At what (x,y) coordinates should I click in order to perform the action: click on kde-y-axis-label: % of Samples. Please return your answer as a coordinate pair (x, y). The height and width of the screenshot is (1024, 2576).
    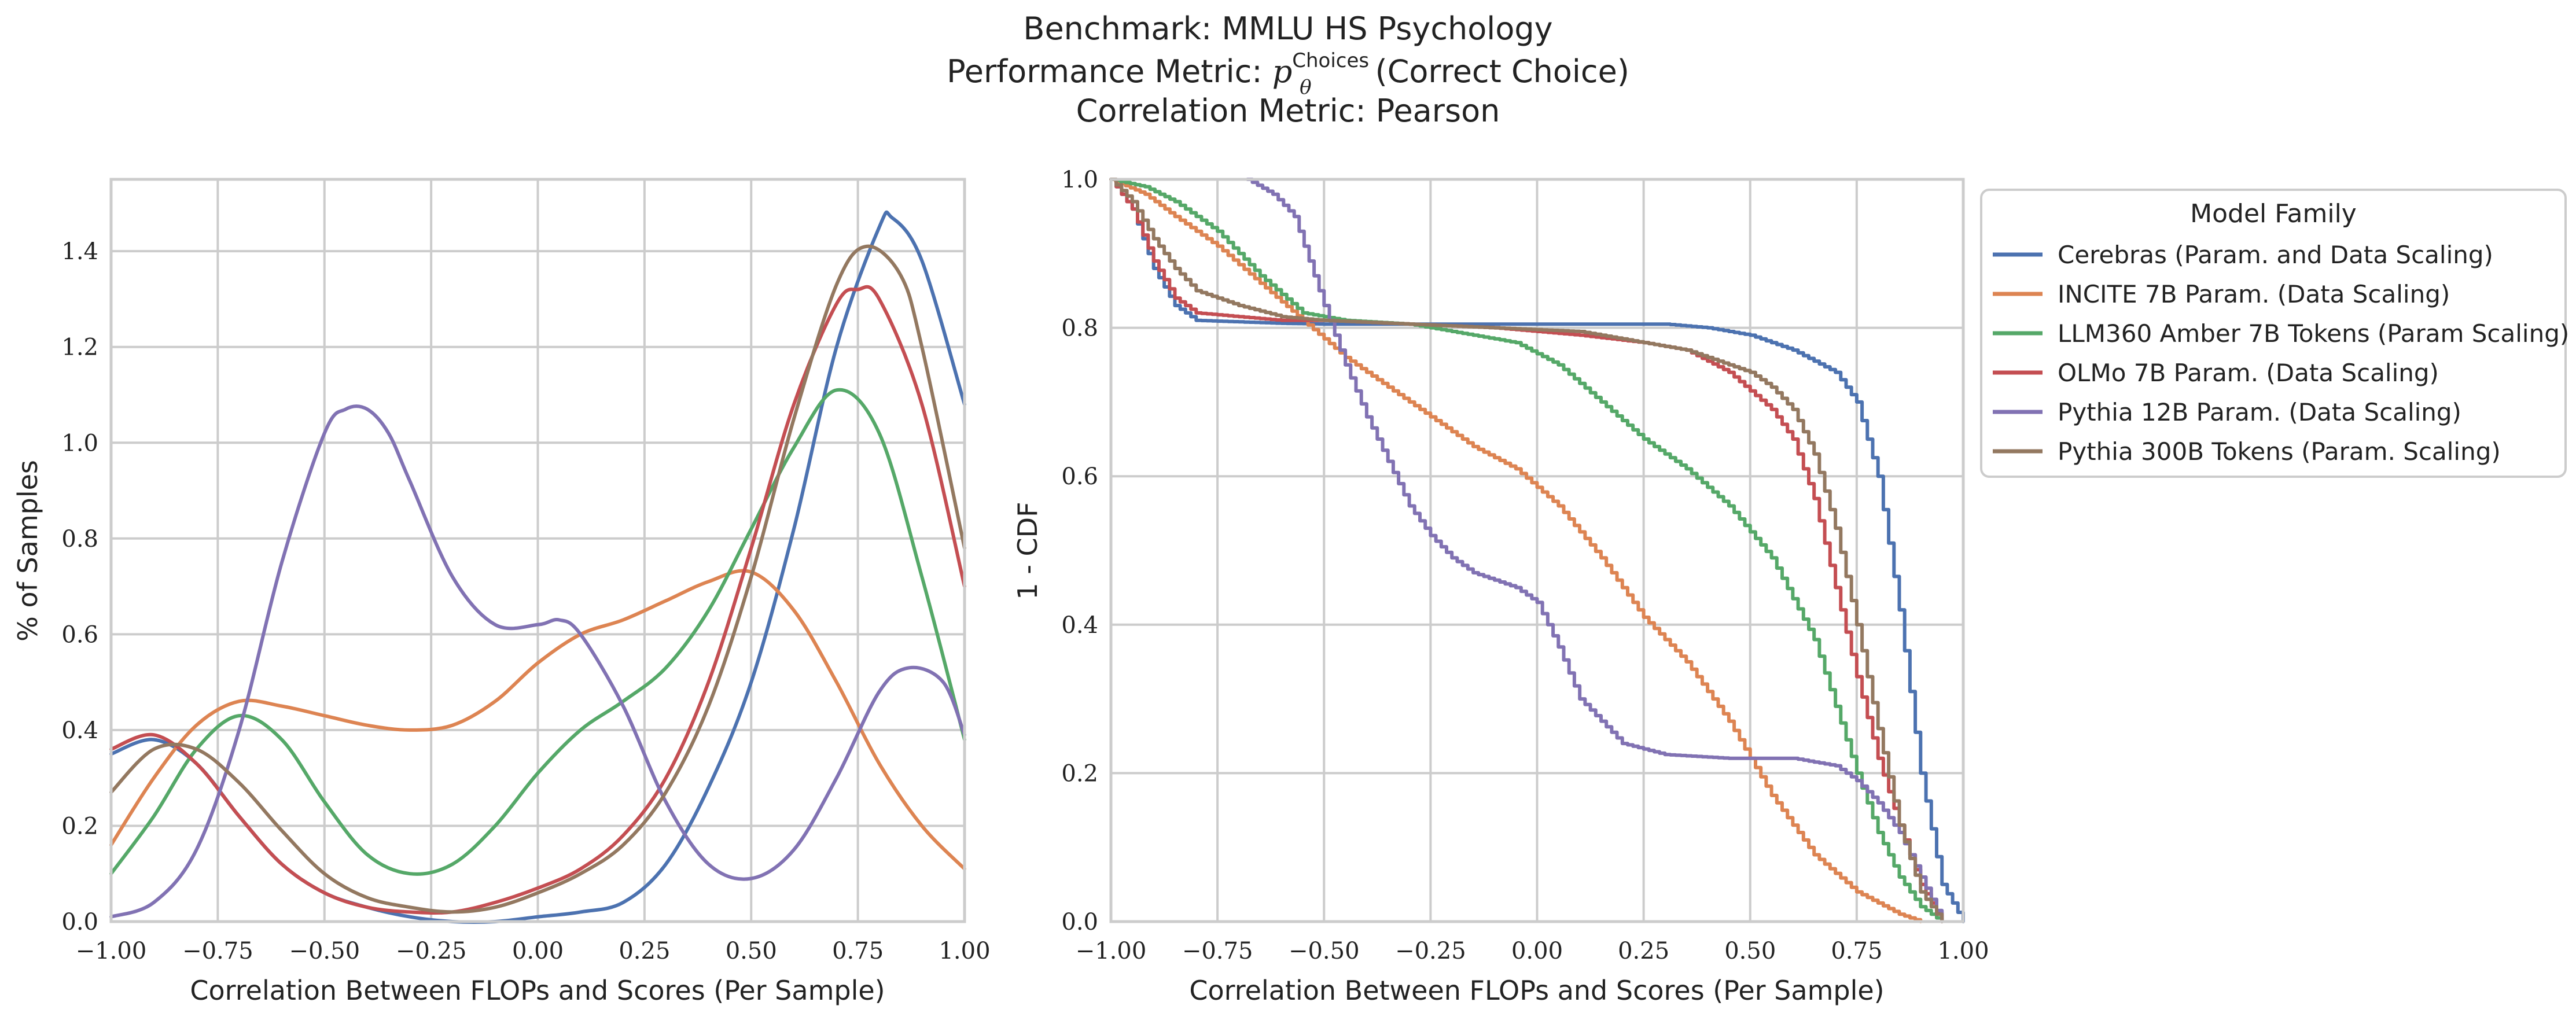
    Looking at the image, I should click on (27, 551).